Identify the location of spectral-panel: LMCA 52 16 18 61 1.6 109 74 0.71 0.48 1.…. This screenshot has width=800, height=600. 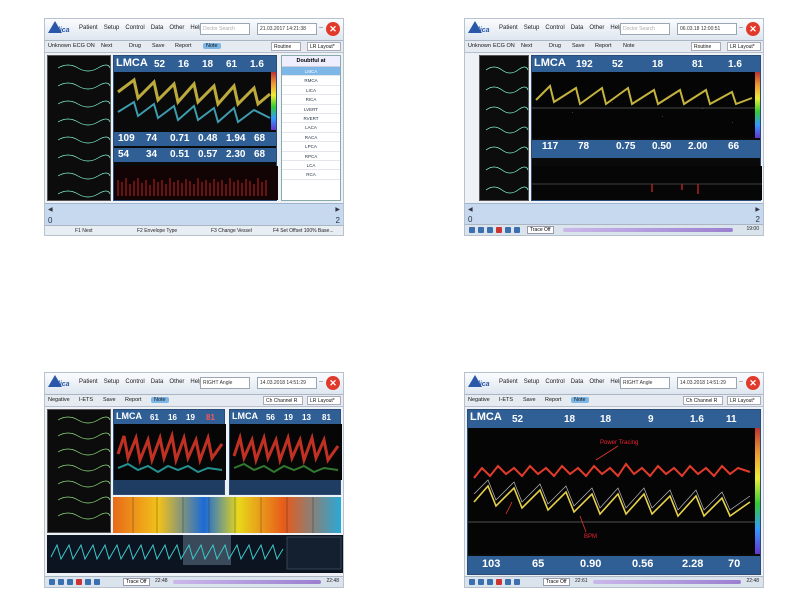
(195, 128).